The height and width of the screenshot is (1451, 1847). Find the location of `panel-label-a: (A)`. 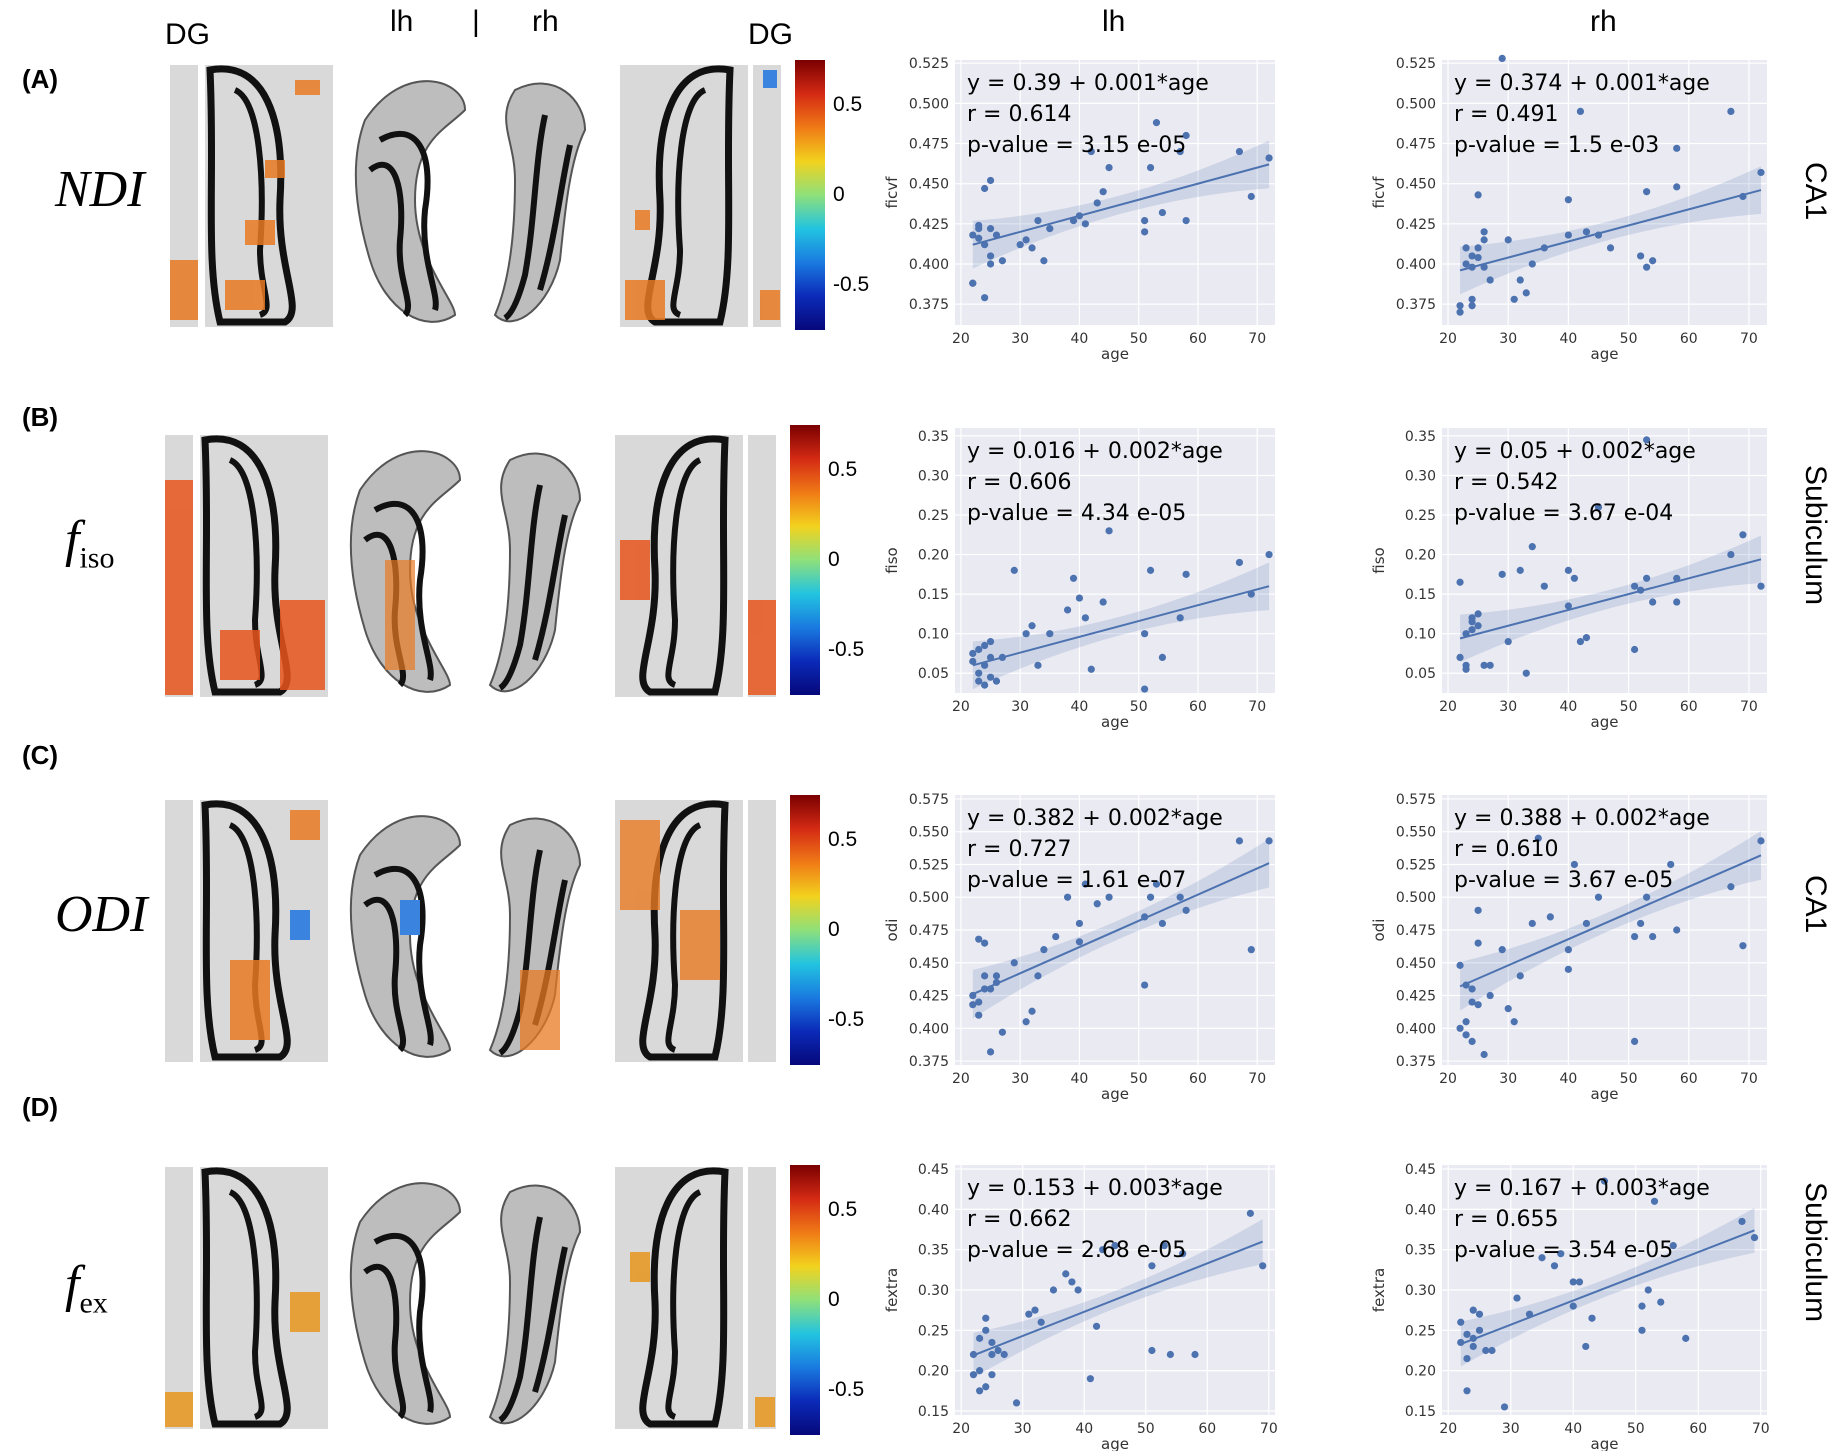

panel-label-a: (A) is located at coordinates (40, 79).